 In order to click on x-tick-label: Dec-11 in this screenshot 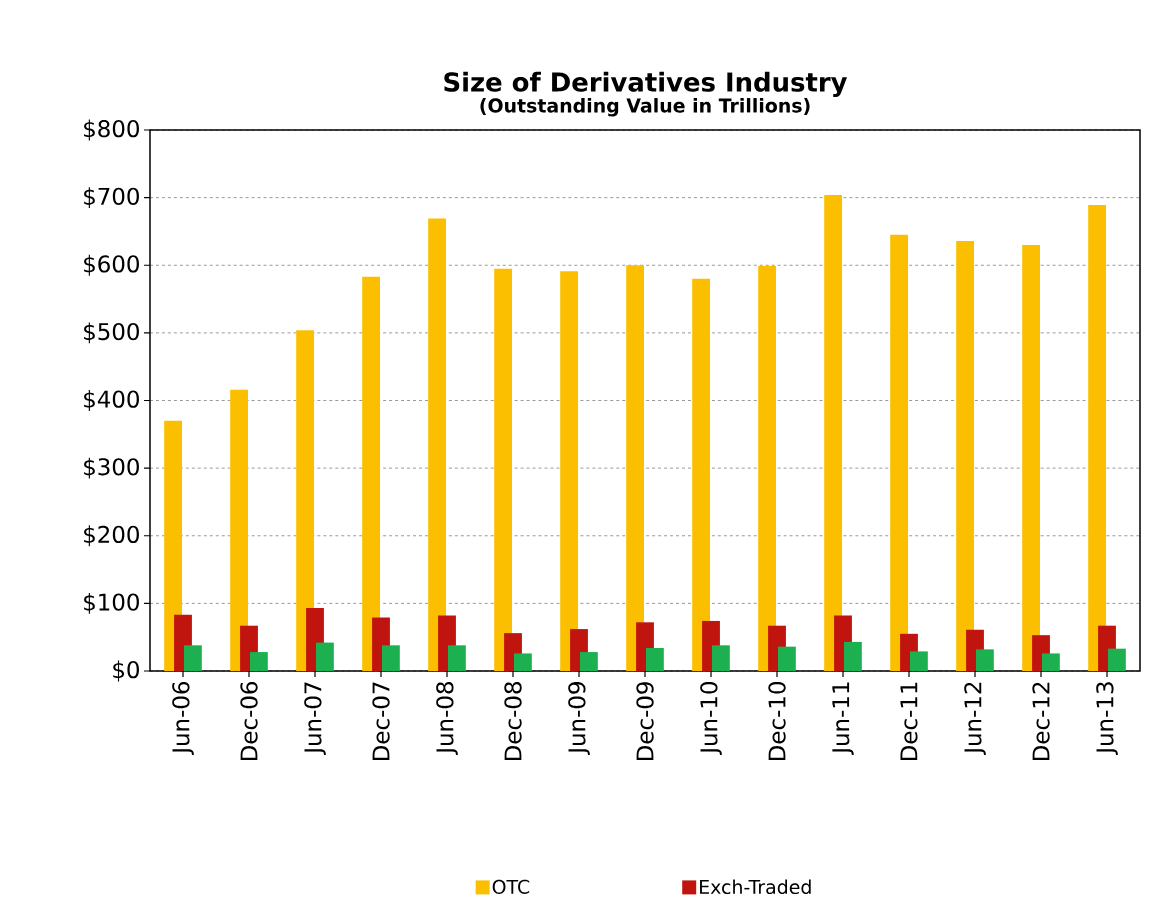, I will do `click(909, 721)`.